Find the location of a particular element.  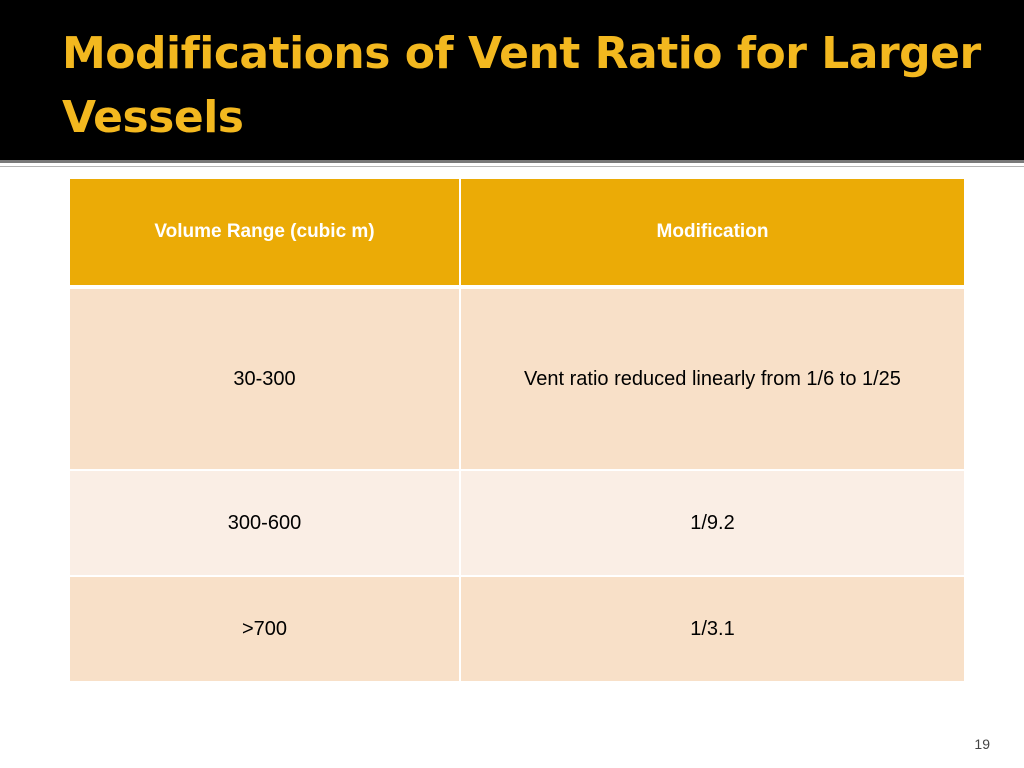

cell-volume-range: >700 is located at coordinates (264, 629).